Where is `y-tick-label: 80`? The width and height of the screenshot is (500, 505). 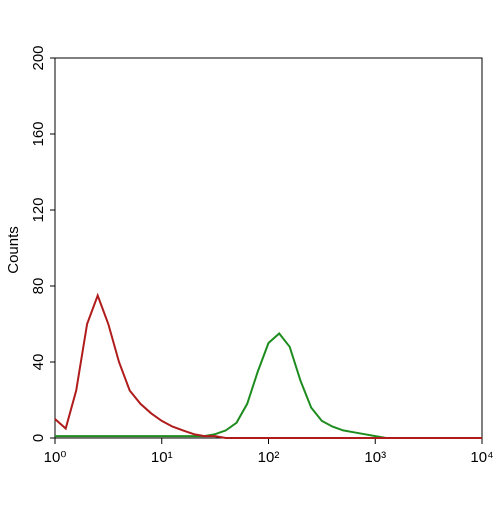 y-tick-label: 80 is located at coordinates (38, 286).